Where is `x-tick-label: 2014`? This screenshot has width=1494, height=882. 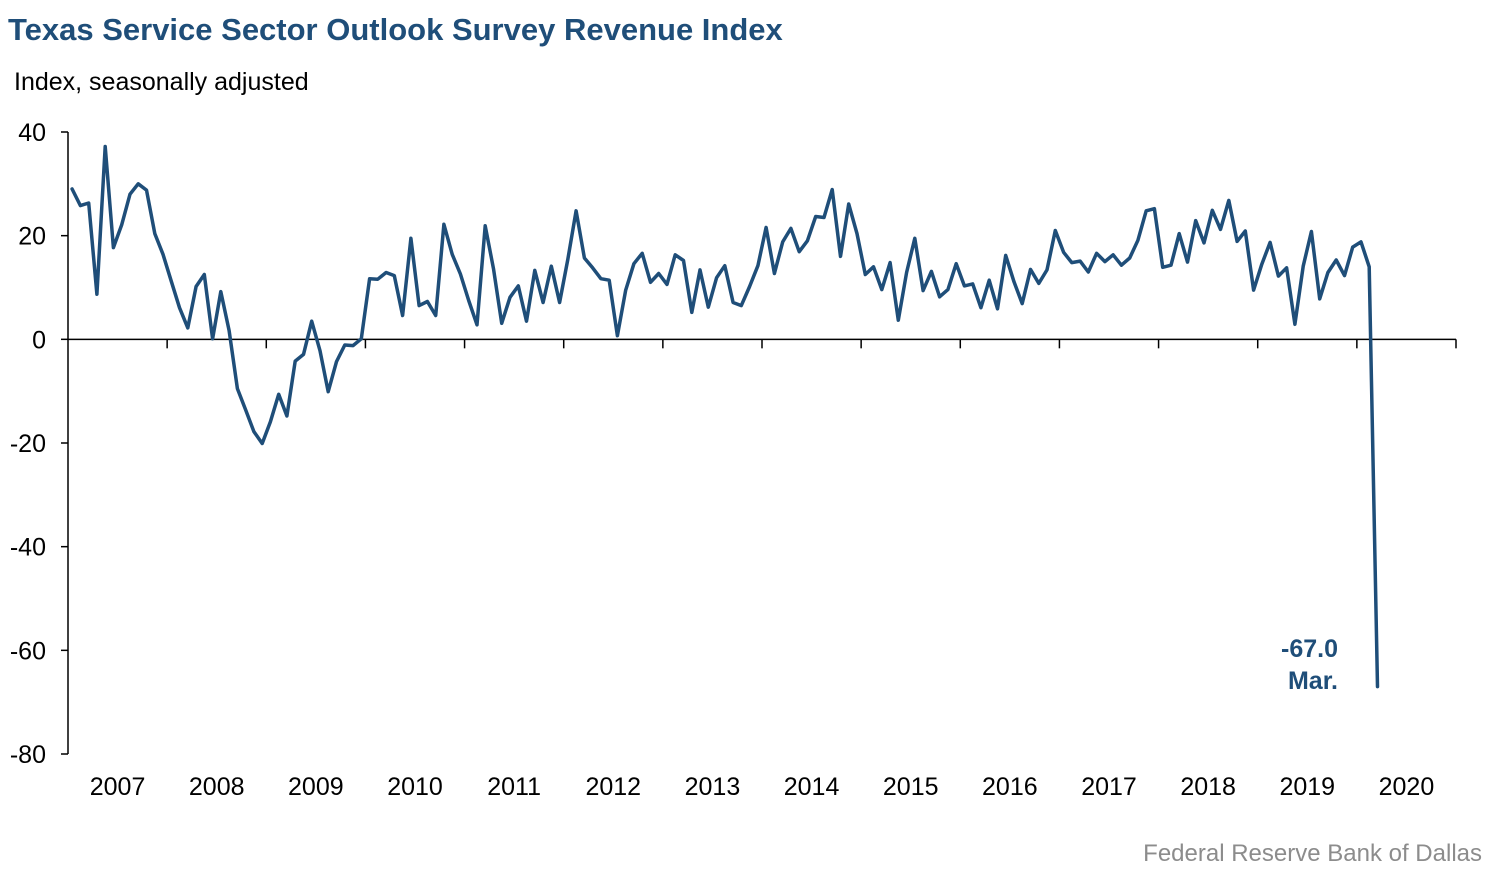
x-tick-label: 2014 is located at coordinates (812, 787).